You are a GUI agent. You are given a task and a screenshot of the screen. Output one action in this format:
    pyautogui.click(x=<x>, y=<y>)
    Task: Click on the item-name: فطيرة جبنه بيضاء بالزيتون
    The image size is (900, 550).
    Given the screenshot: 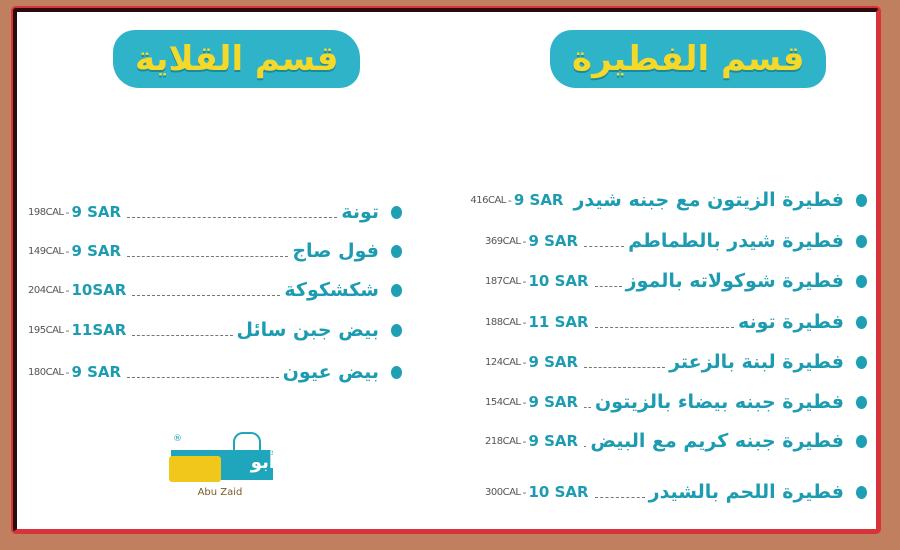 What is the action you would take?
    pyautogui.click(x=719, y=402)
    